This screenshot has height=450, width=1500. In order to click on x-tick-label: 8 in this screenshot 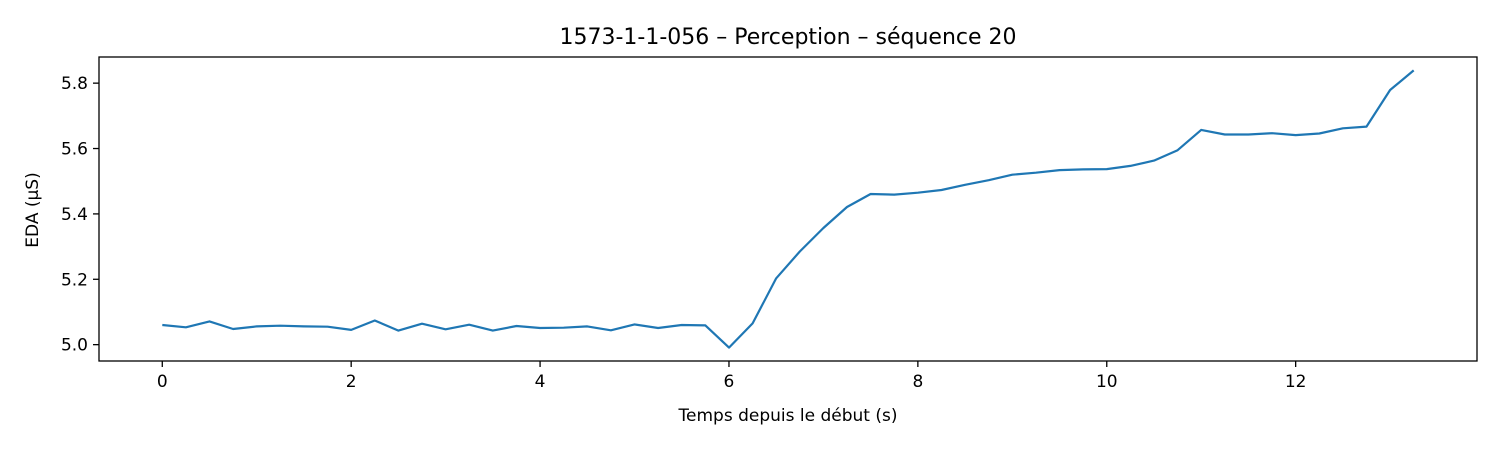, I will do `click(917, 382)`.